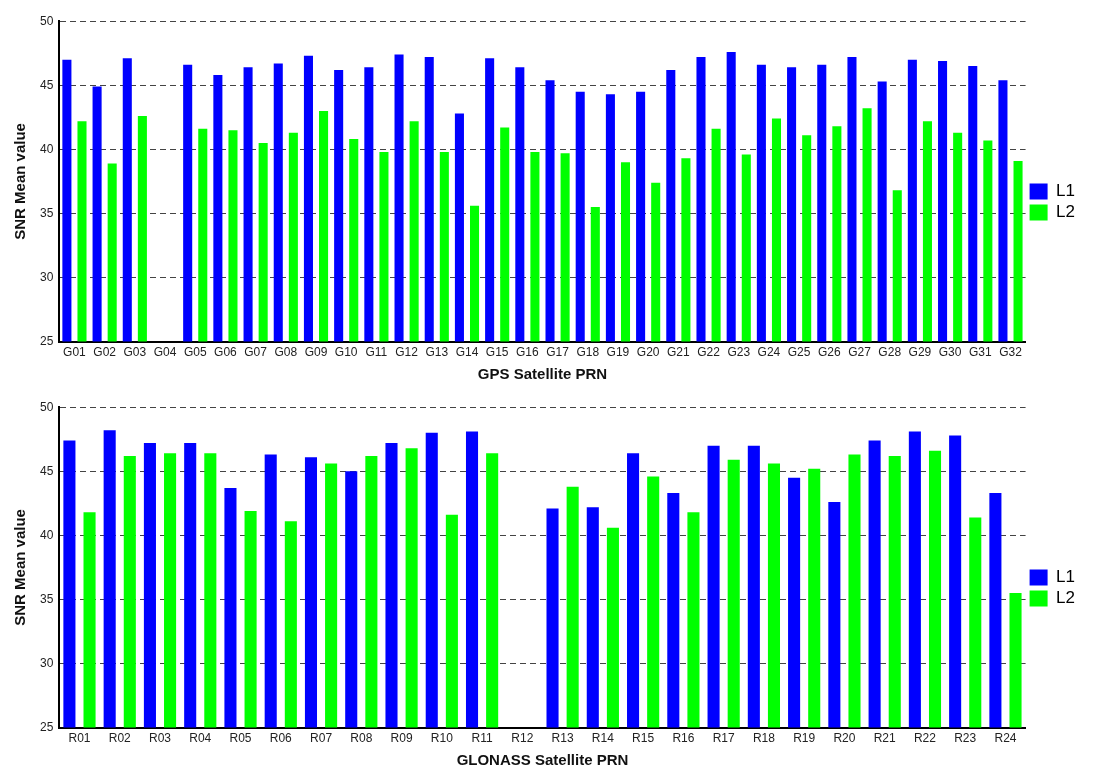 This screenshot has height=779, width=1099. Describe the element at coordinates (683, 738) in the screenshot. I see `x-tick-label: R16` at that location.